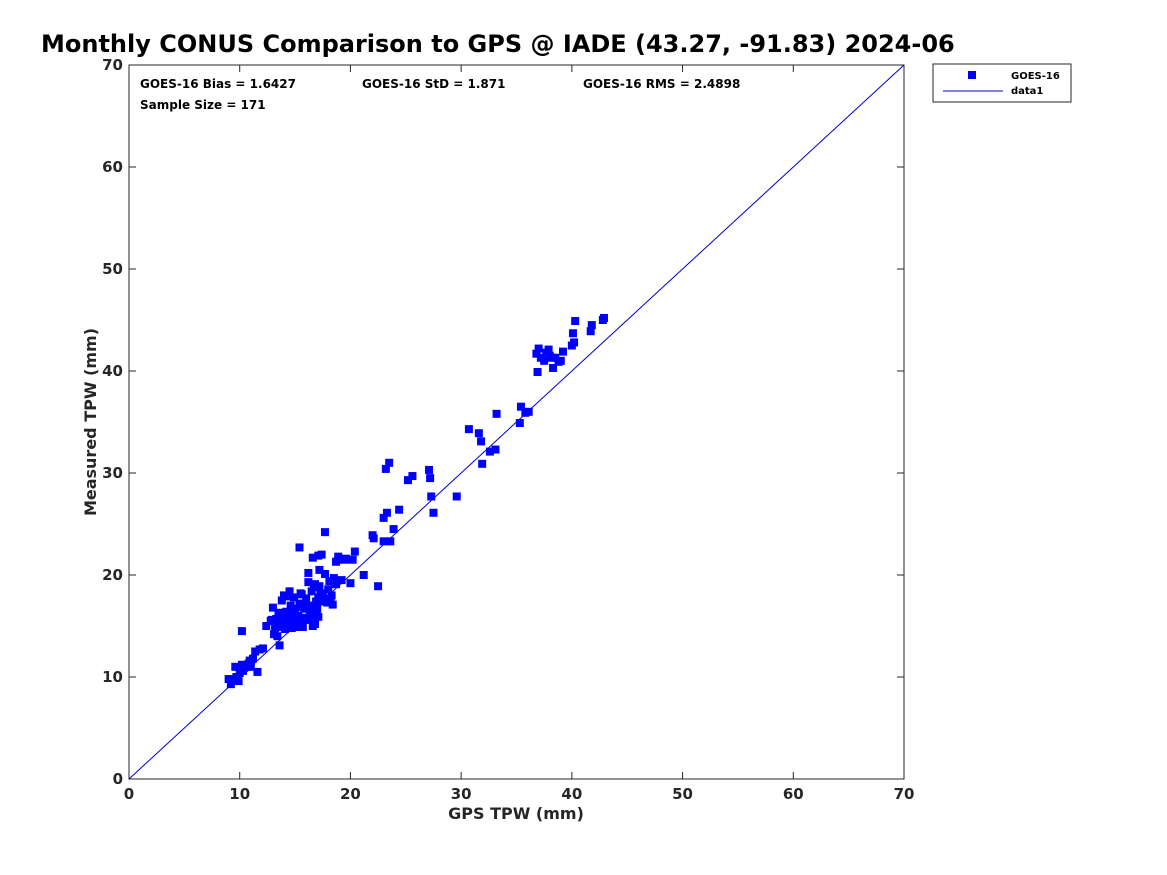 This screenshot has height=875, width=1167. What do you see at coordinates (112, 575) in the screenshot?
I see `y-tick-label: 20` at bounding box center [112, 575].